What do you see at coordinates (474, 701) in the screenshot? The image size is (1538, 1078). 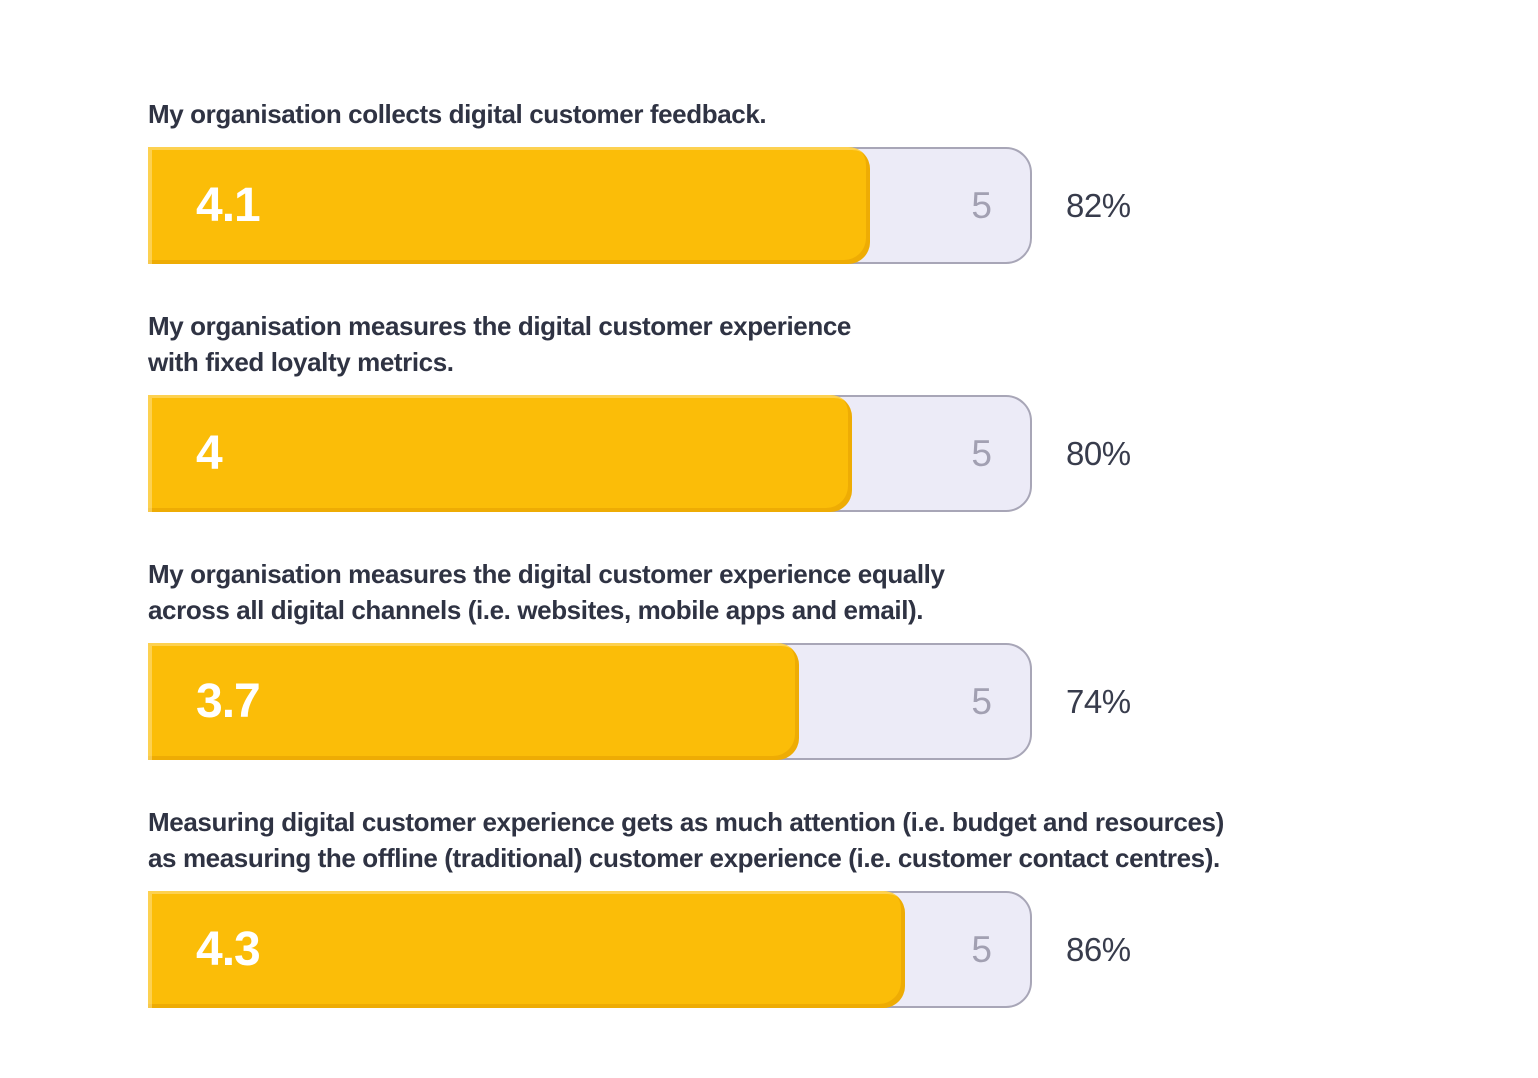 I see `score-bar-fill: 3.7` at bounding box center [474, 701].